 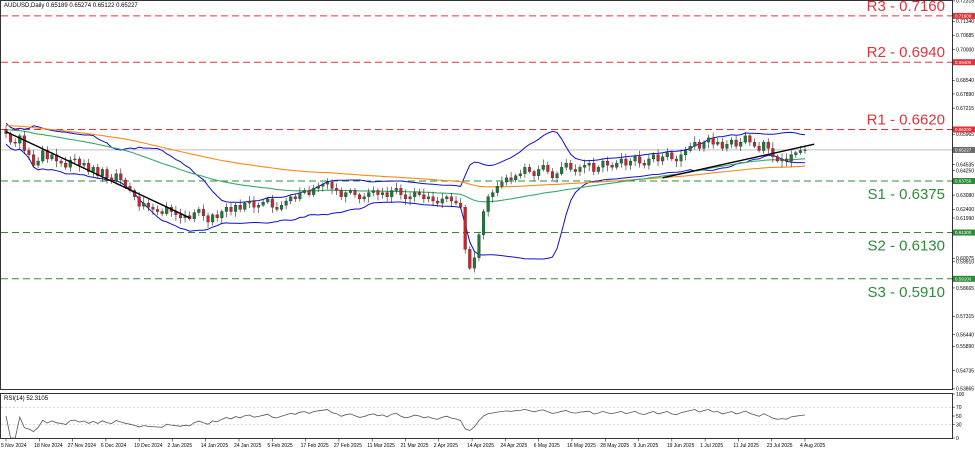 What do you see at coordinates (965, 289) in the screenshot?
I see `y-tick-label: 0.58665` at bounding box center [965, 289].